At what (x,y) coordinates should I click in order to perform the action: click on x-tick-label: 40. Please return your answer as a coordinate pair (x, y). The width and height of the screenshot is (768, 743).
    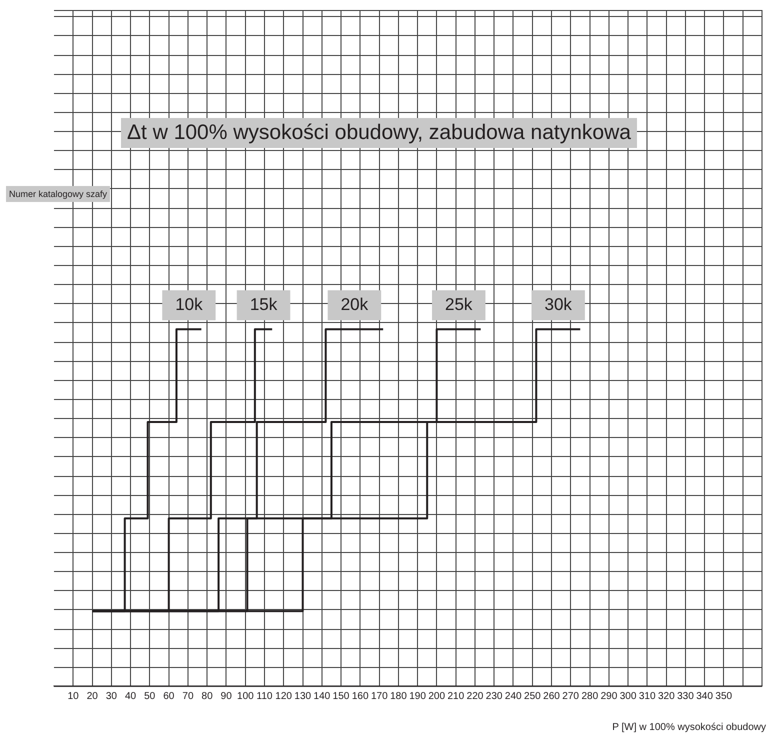
    Looking at the image, I should click on (130, 696).